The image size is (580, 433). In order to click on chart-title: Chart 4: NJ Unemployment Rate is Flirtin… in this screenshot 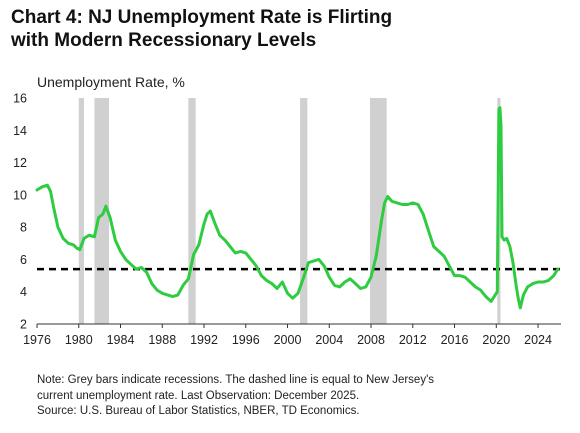, I will do `click(202, 29)`.